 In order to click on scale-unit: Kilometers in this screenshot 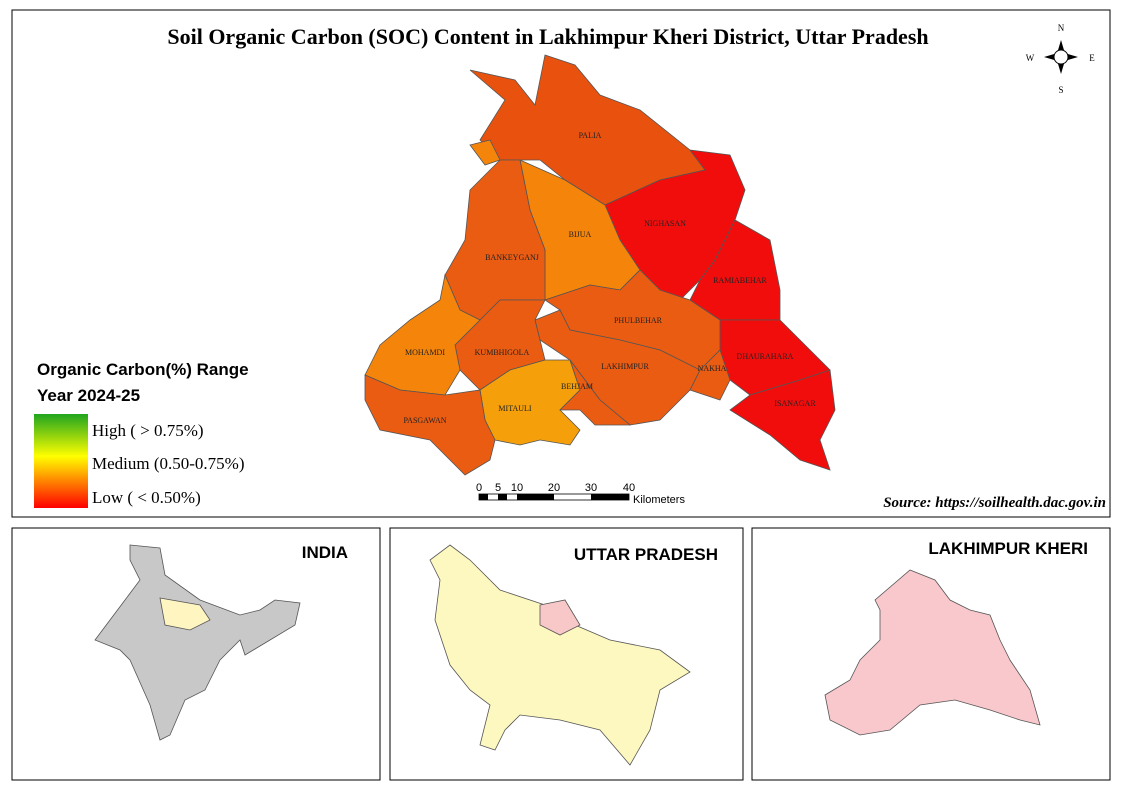, I will do `click(659, 500)`.